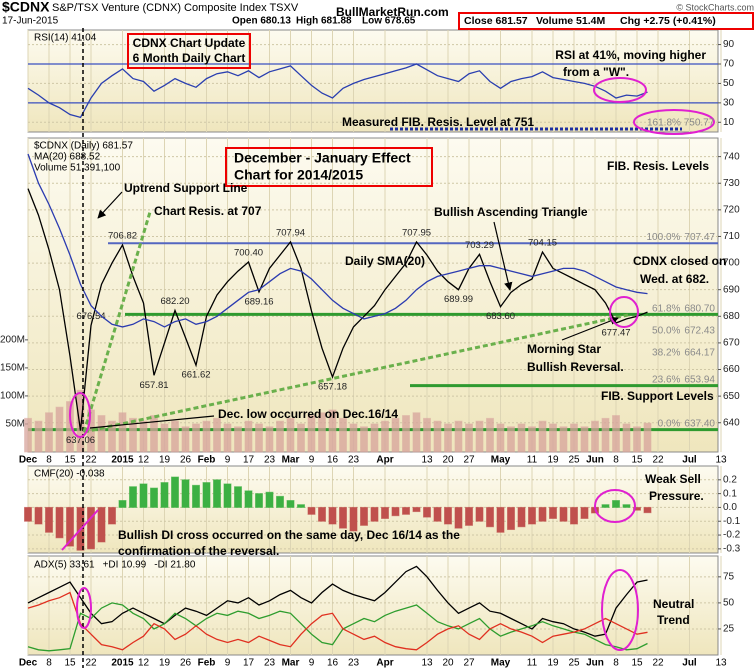 The height and width of the screenshot is (671, 756). Describe the element at coordinates (658, 166) in the screenshot. I see `annotation: FIB. Resis. Levels` at that location.